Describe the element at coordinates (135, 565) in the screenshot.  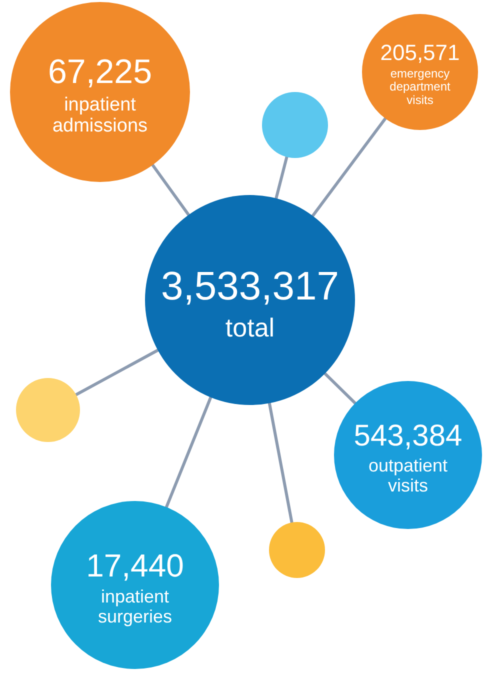
I see `data-label: 17,440` at that location.